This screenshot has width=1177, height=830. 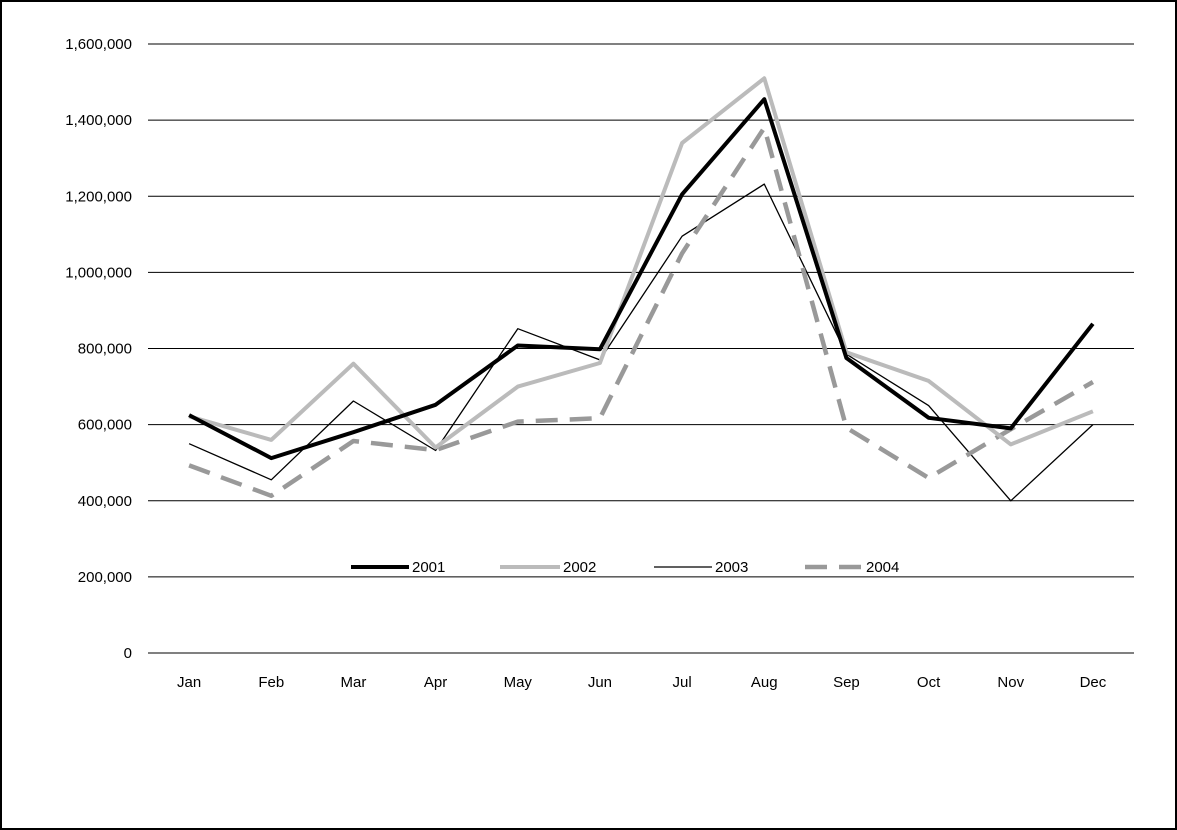 I want to click on y-tick-label: 0, so click(x=128, y=653).